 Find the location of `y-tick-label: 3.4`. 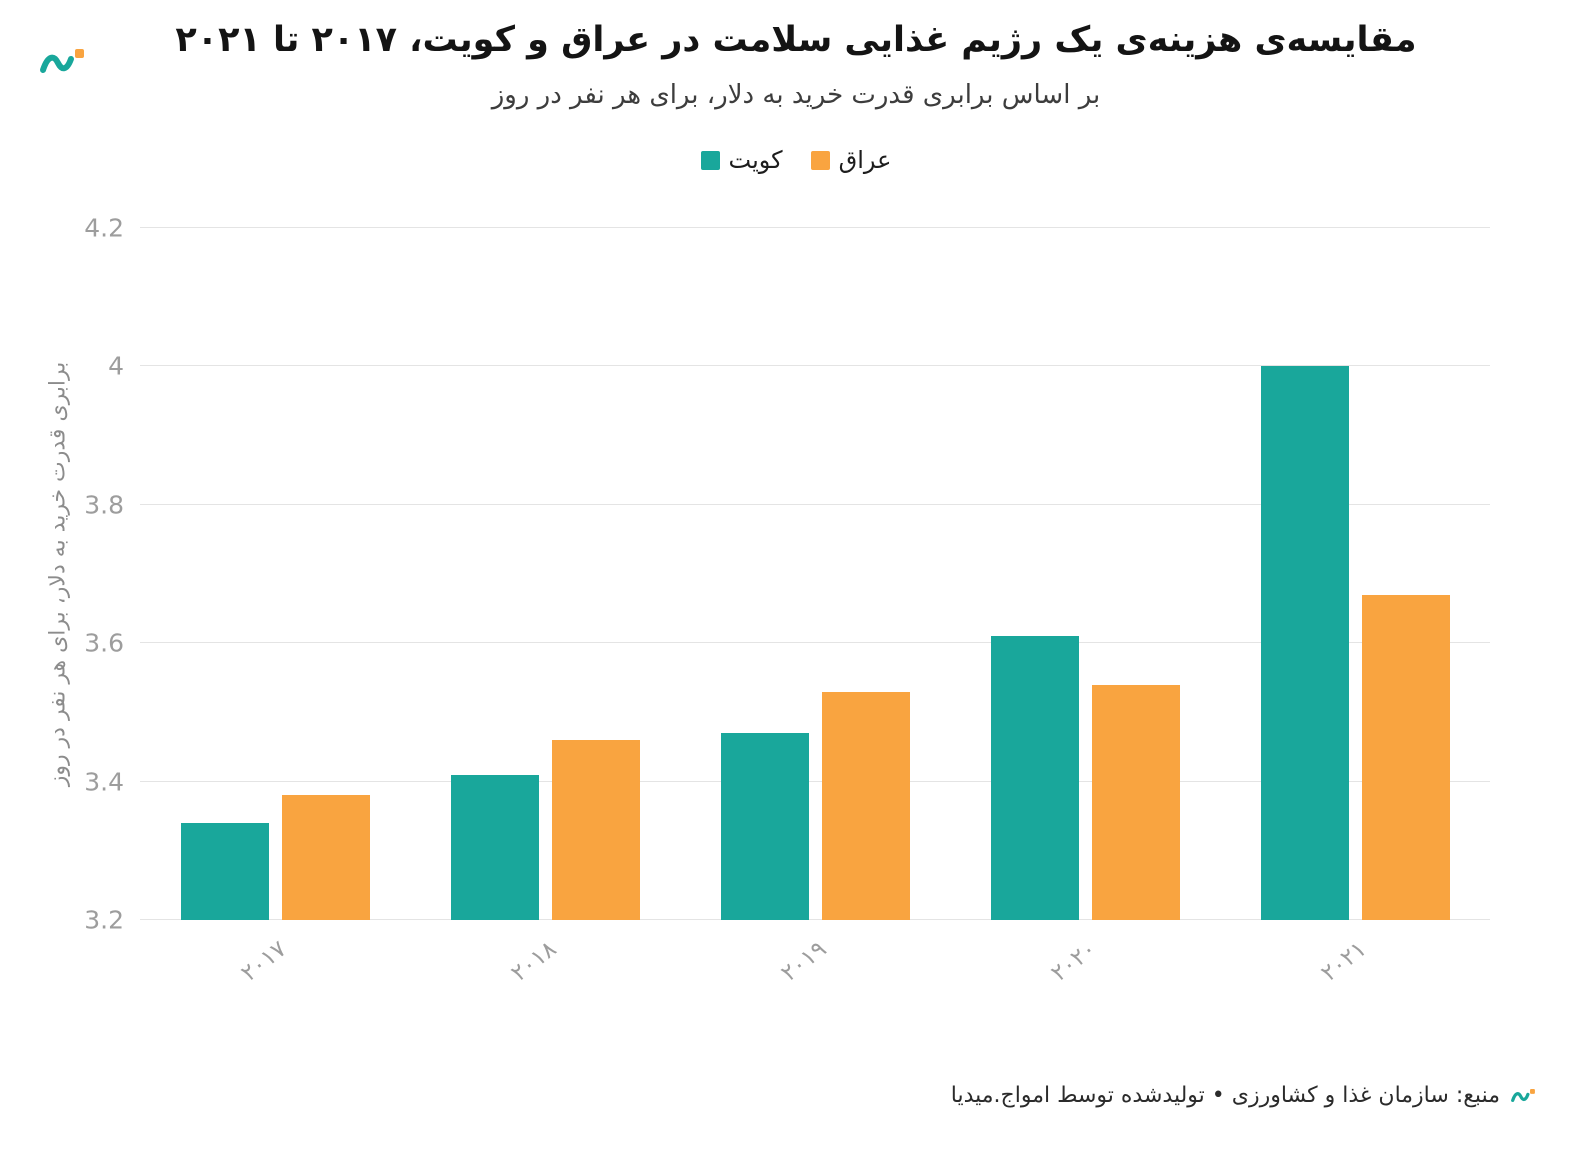

y-tick-label: 3.4 is located at coordinates (104, 782).